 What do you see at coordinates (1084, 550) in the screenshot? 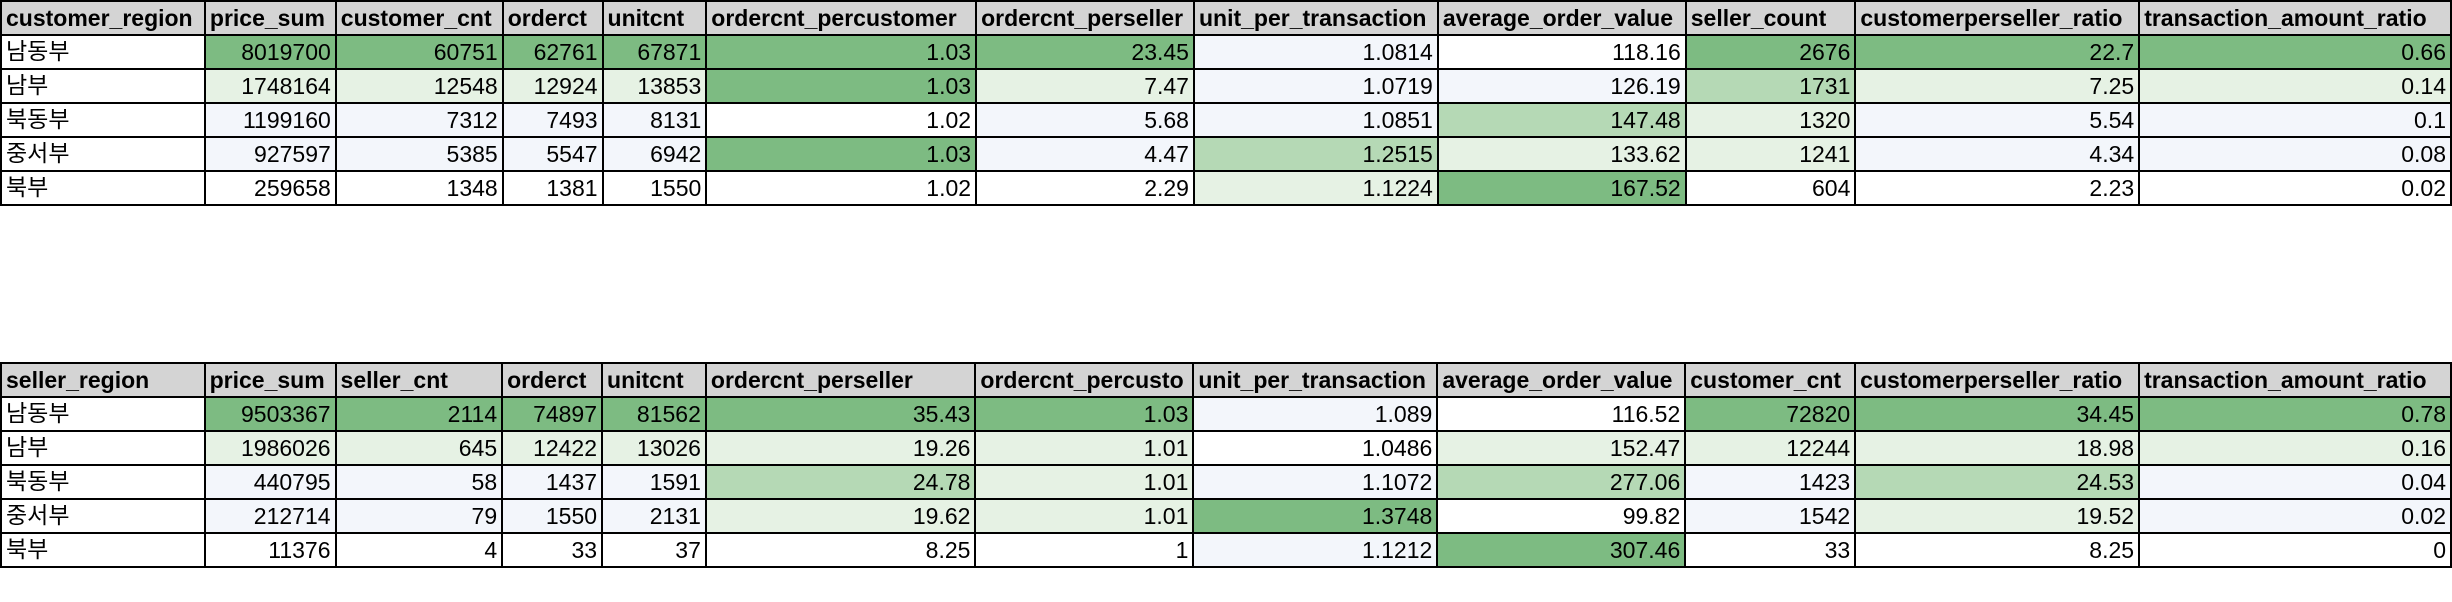
I see `value-cell: 1` at bounding box center [1084, 550].